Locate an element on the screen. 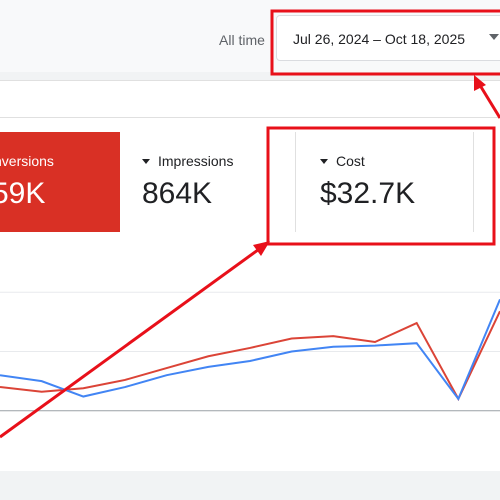 Image resolution: width=500 pixels, height=500 pixels. toolbar: All time Jul 26, 2024 – Oct 18, 2025 is located at coordinates (250, 36).